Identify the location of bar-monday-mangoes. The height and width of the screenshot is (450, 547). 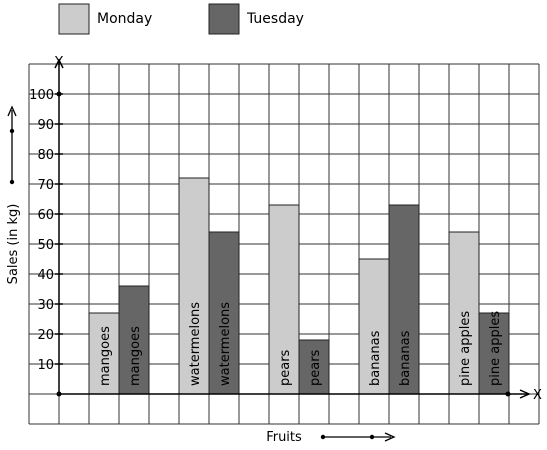
(104, 353).